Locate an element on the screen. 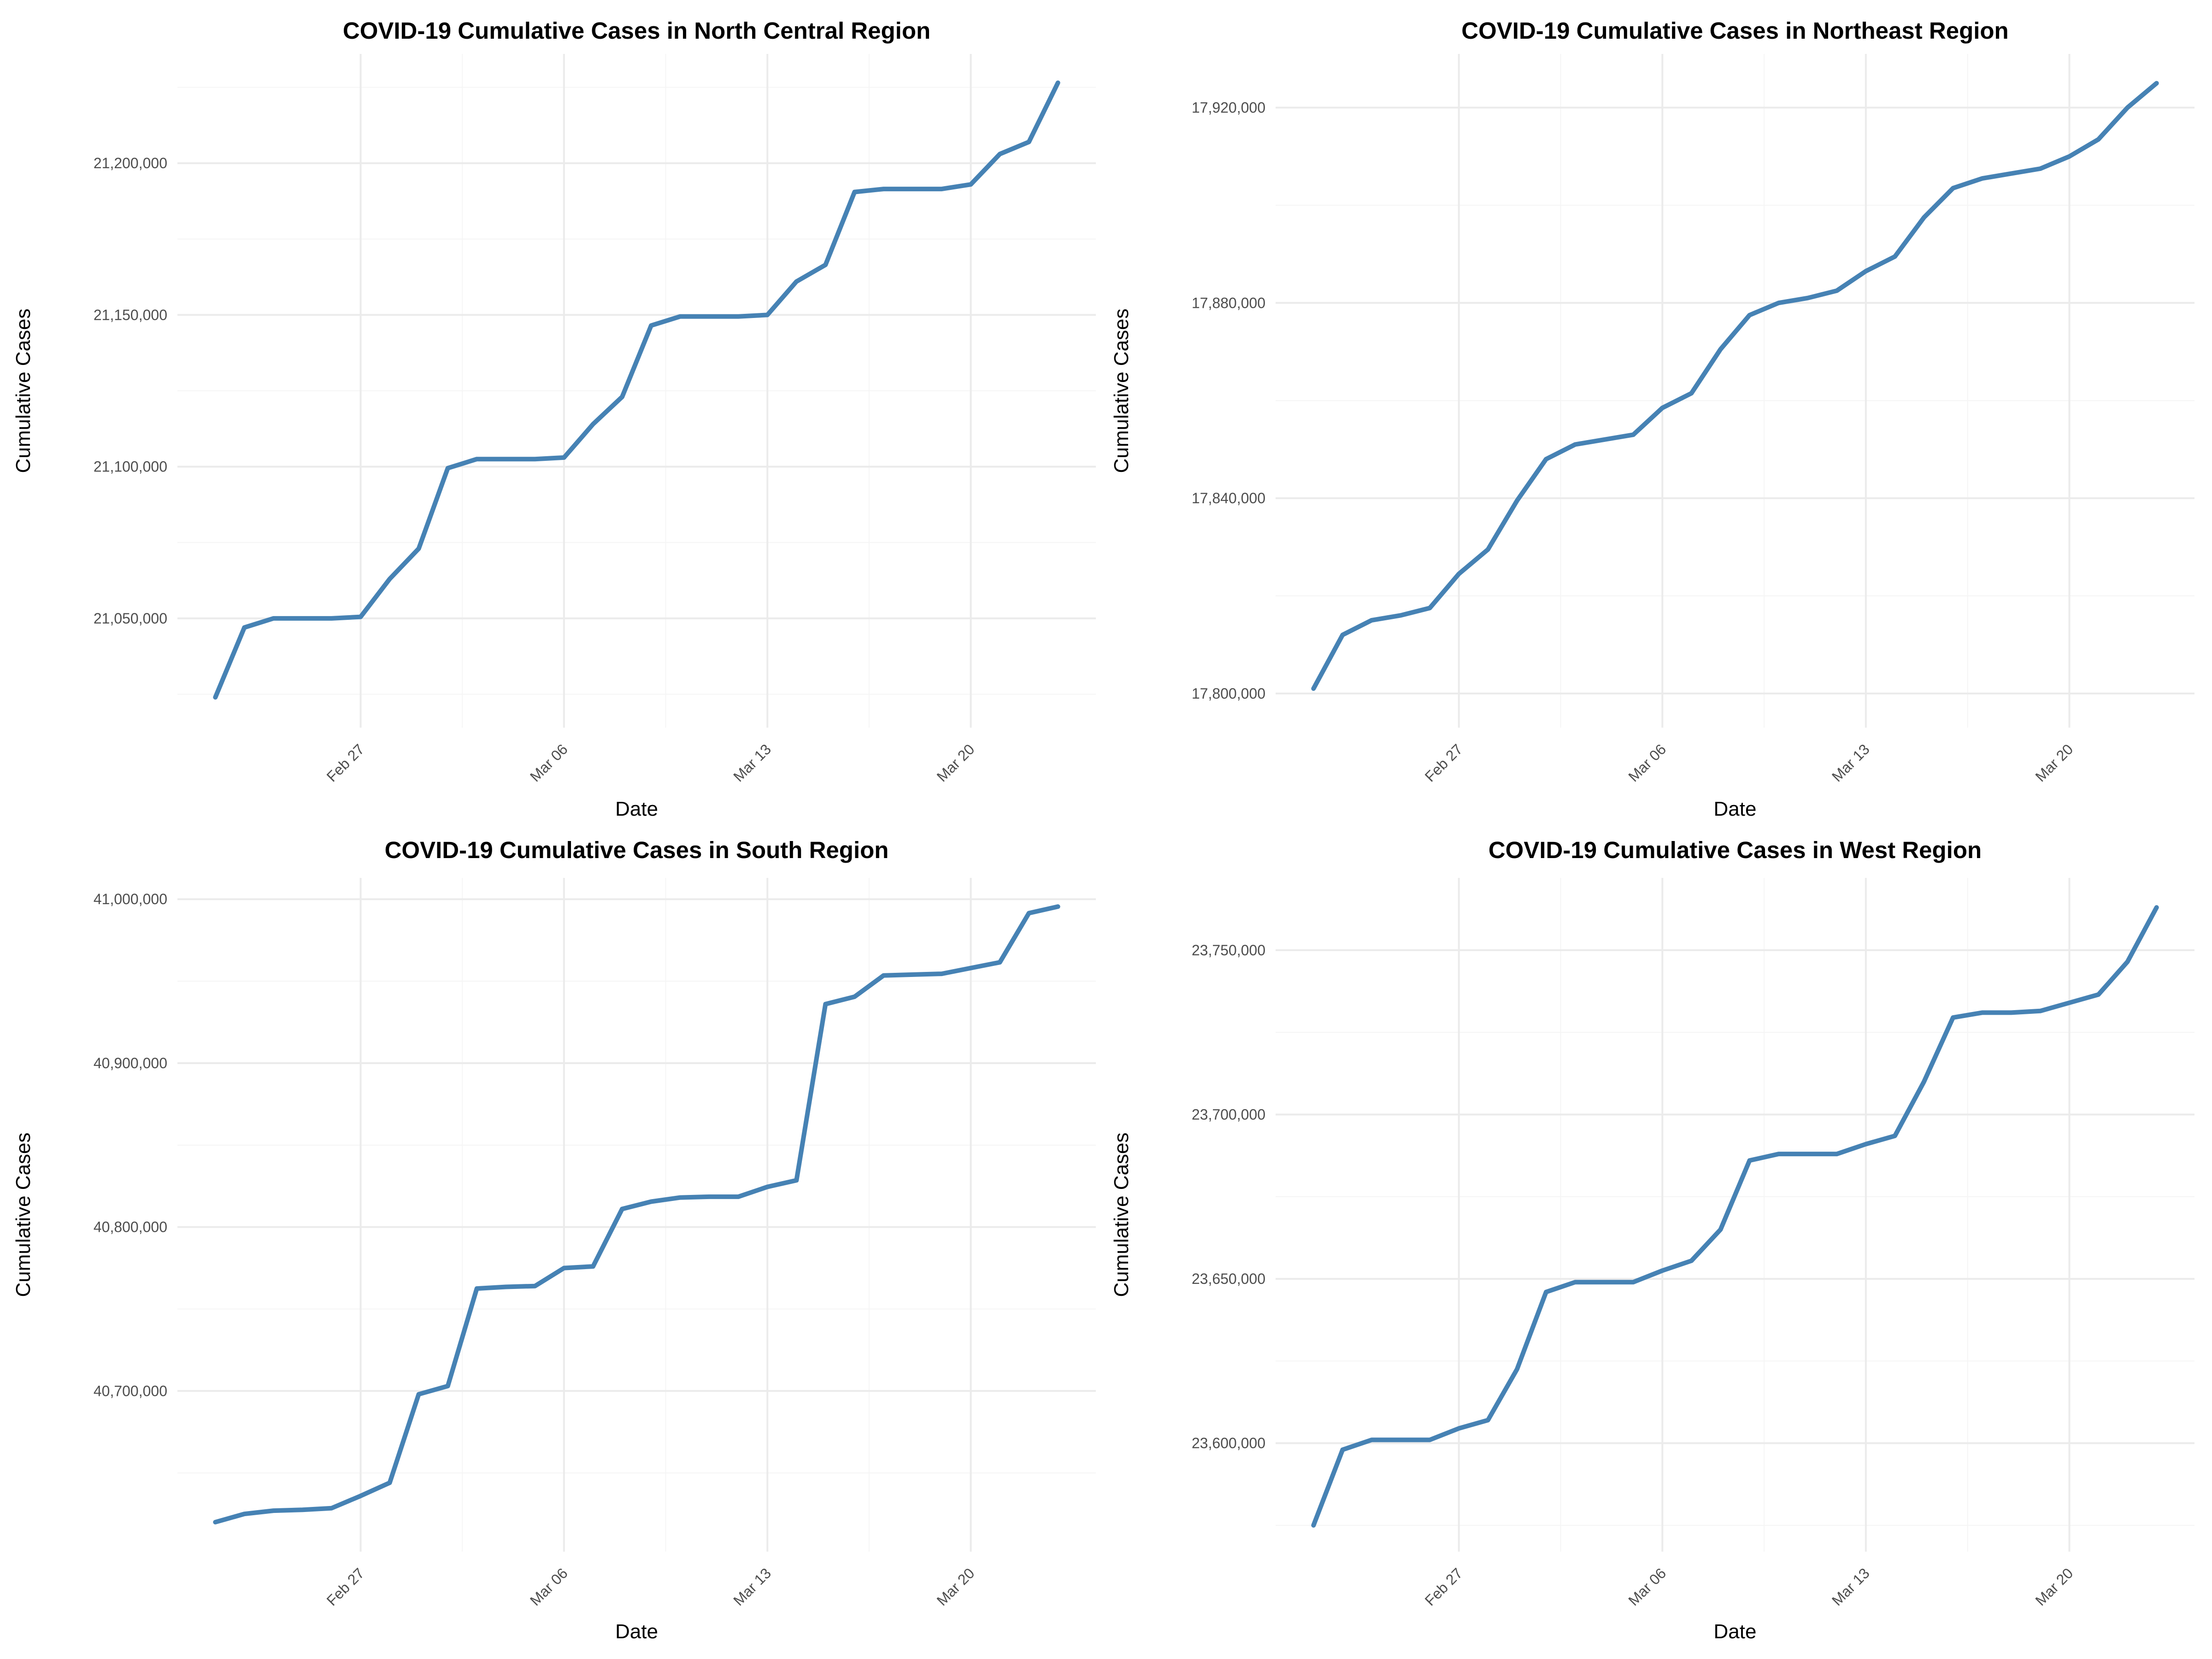 This screenshot has height=1659, width=2212. chart-title: COVID-19 Cumulative Cases in West Region is located at coordinates (1735, 850).